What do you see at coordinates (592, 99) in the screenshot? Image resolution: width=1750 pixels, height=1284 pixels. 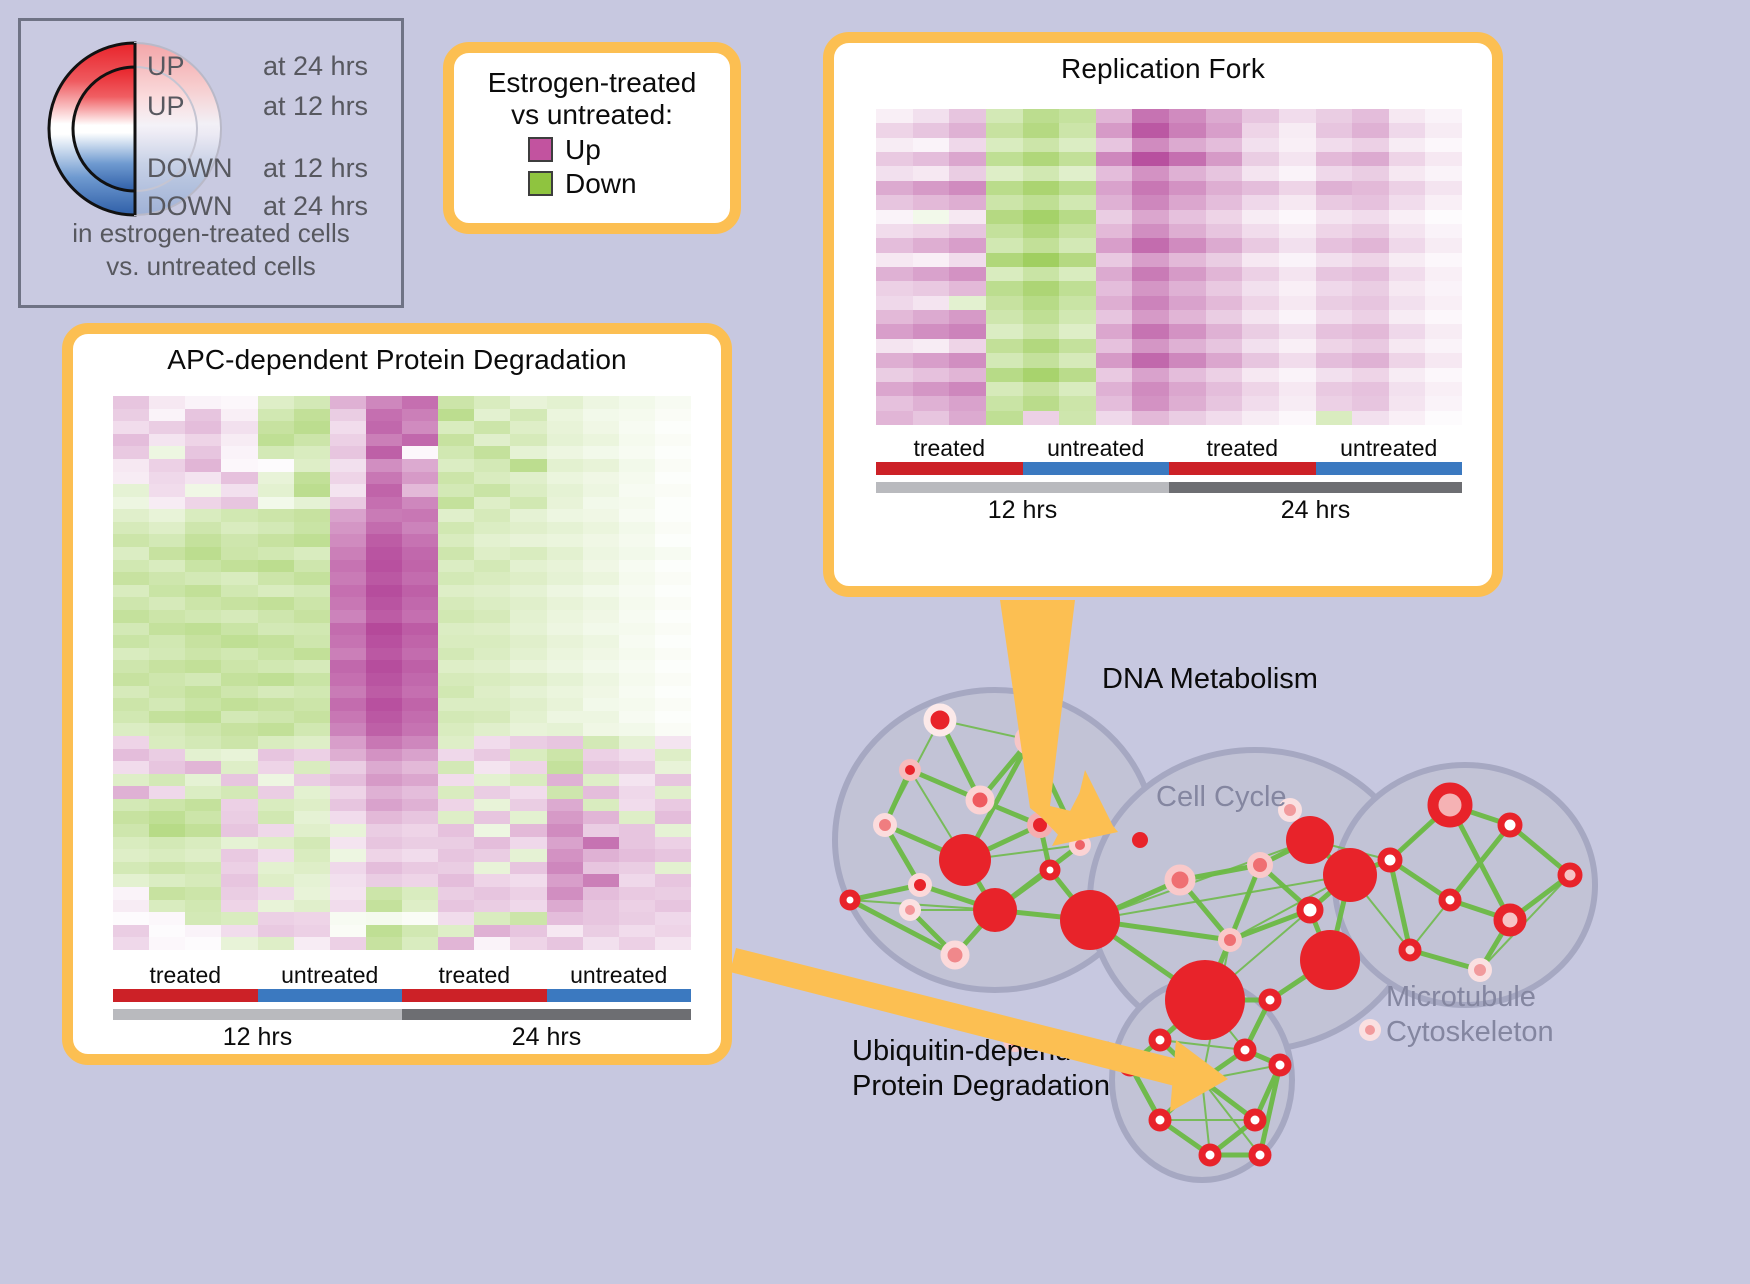 I see `legend-title: Estrogen-treated vs untreated:` at bounding box center [592, 99].